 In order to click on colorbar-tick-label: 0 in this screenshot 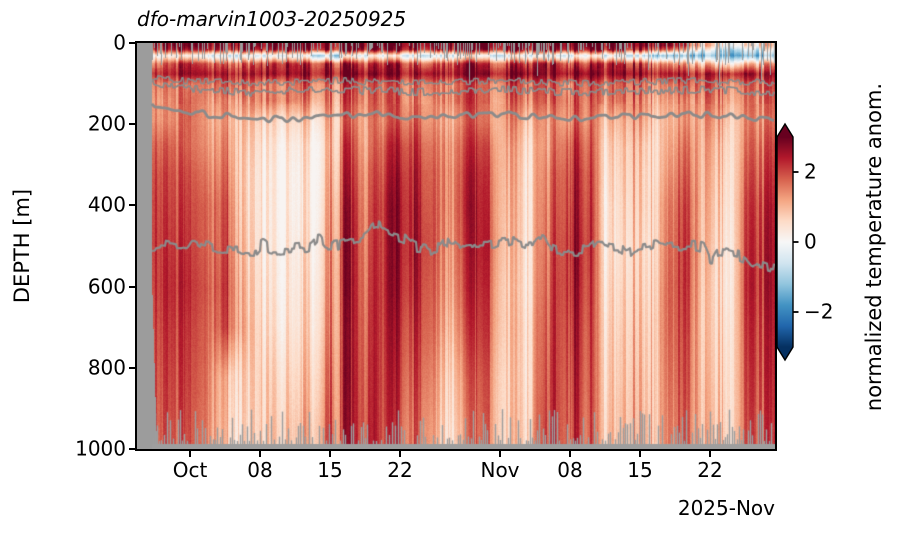, I will do `click(810, 241)`.